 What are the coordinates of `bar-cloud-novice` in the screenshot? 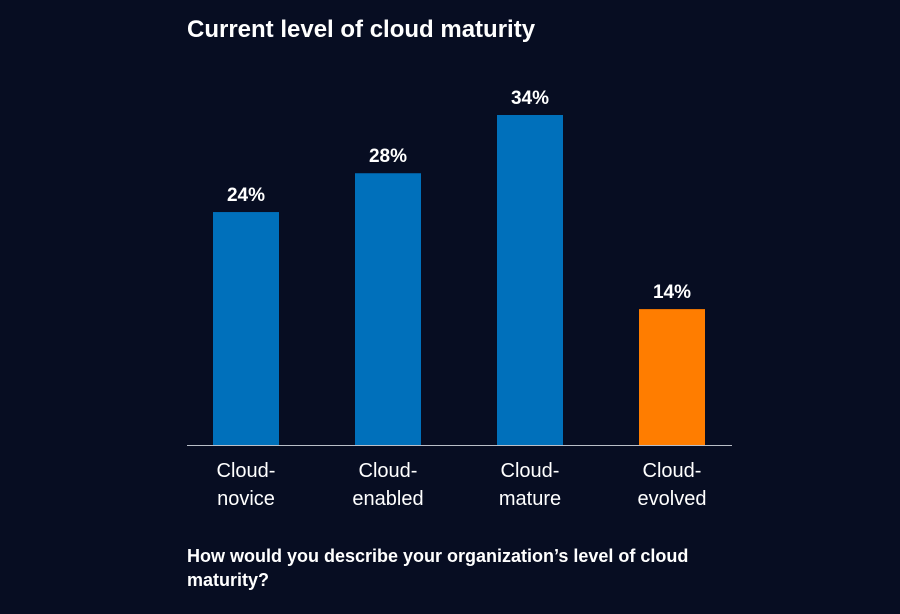 It's located at (246, 328).